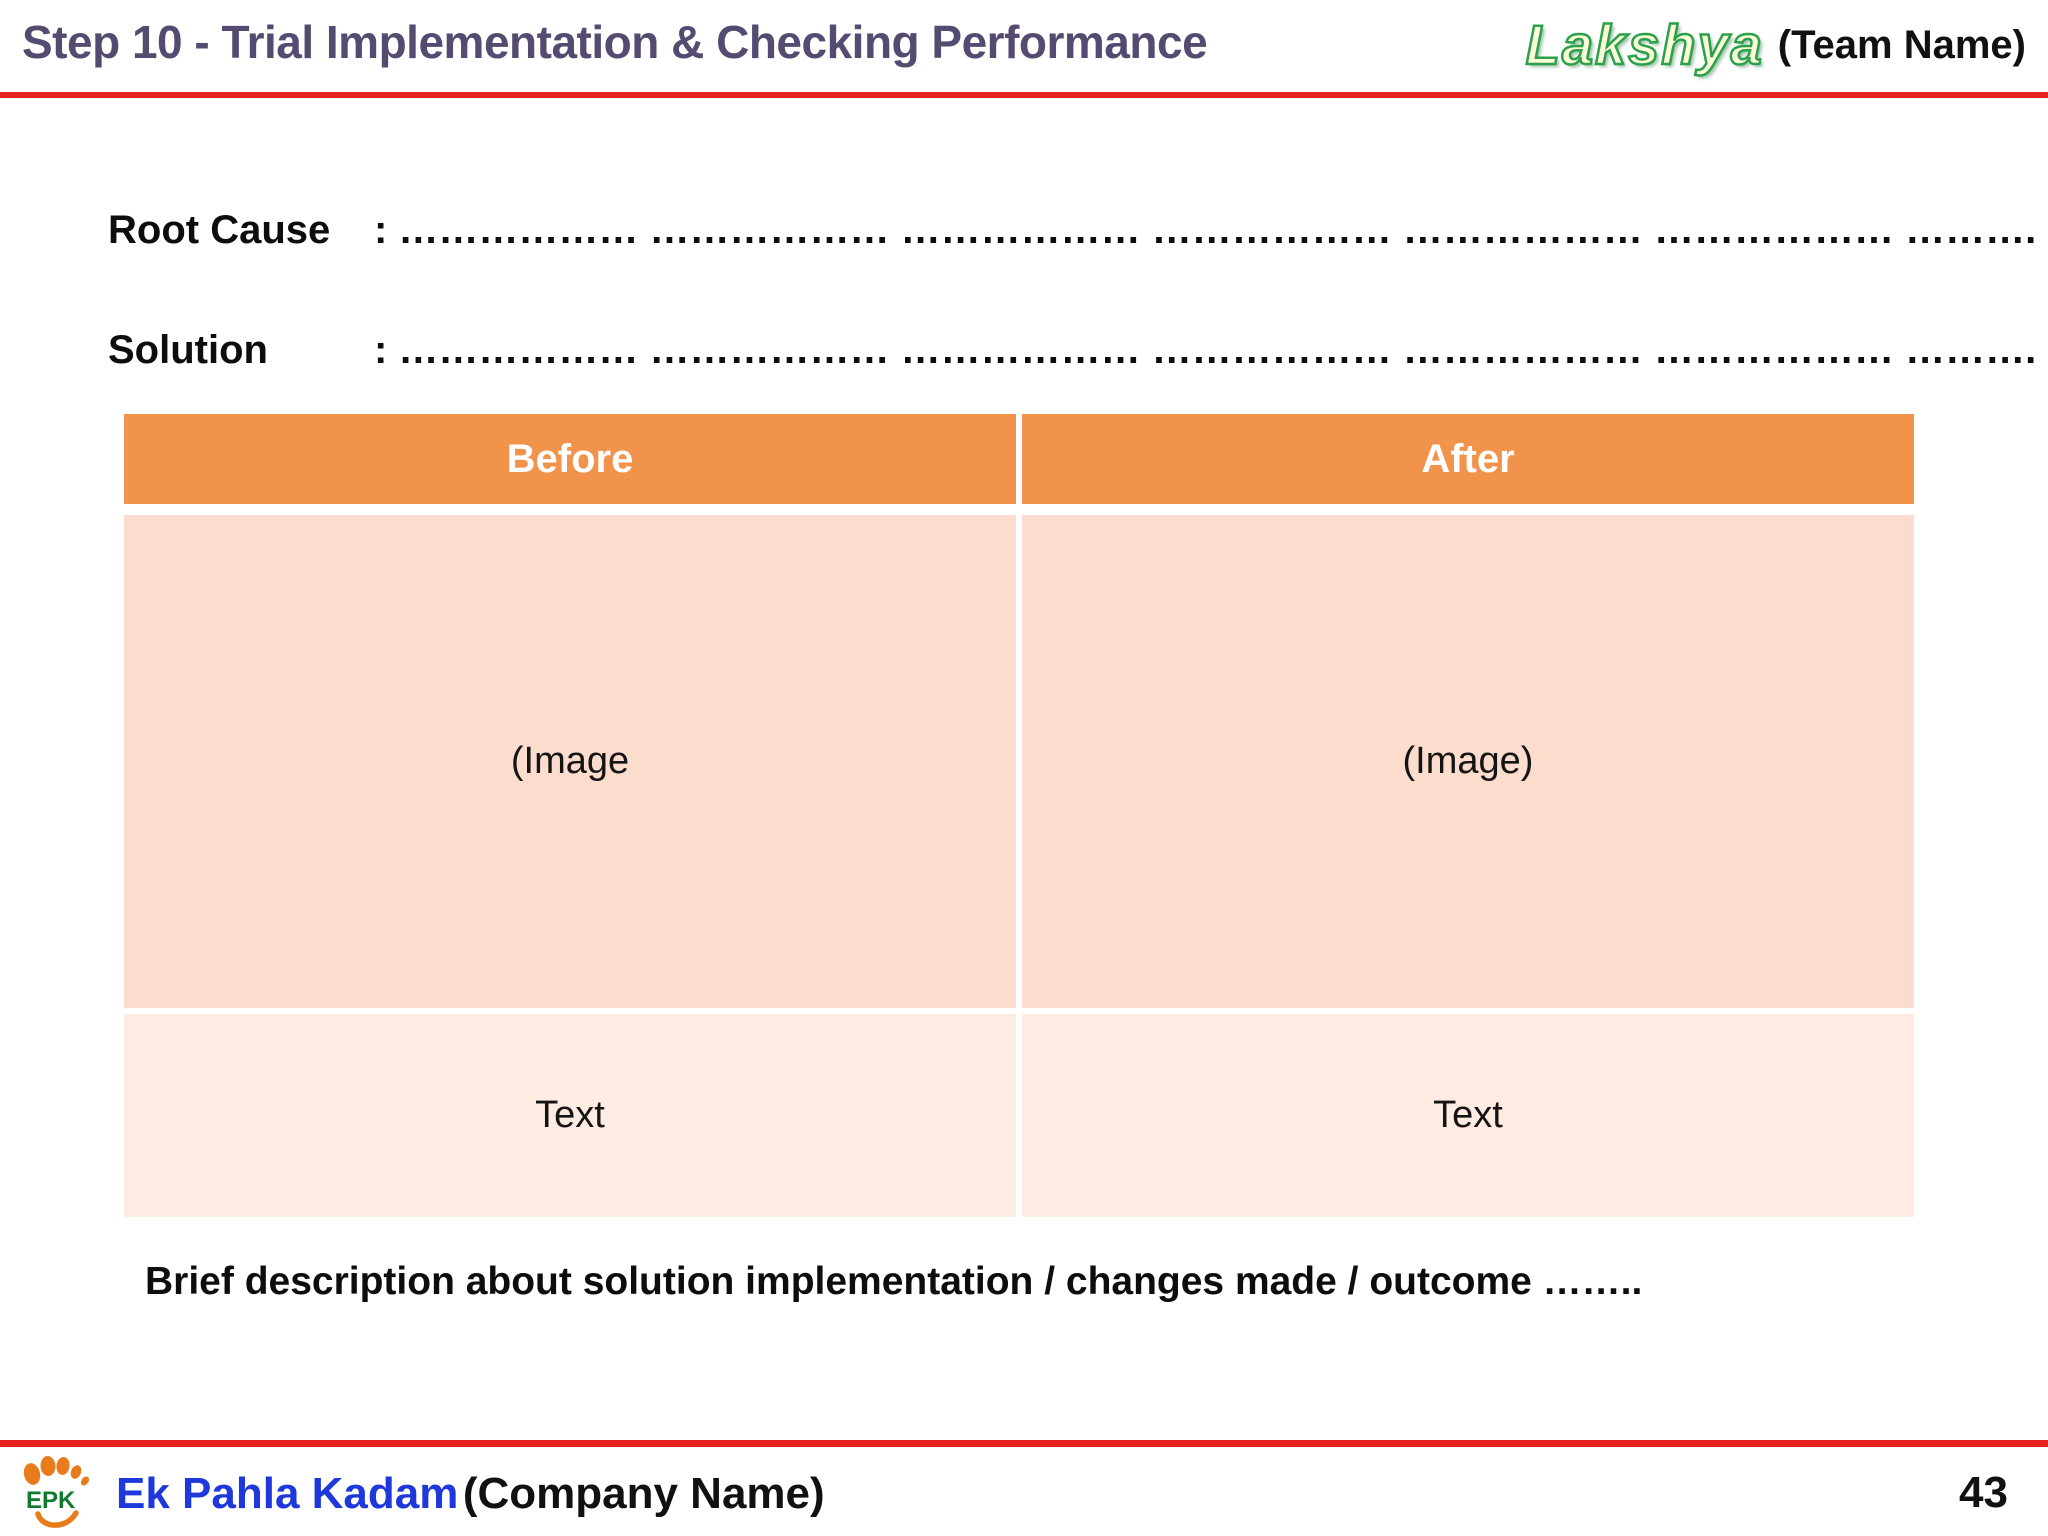 The height and width of the screenshot is (1536, 2048). I want to click on footer-divider-line, so click(1024, 1443).